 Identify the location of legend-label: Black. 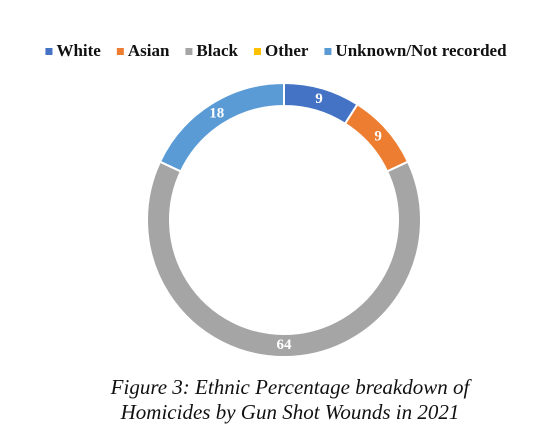
(217, 50).